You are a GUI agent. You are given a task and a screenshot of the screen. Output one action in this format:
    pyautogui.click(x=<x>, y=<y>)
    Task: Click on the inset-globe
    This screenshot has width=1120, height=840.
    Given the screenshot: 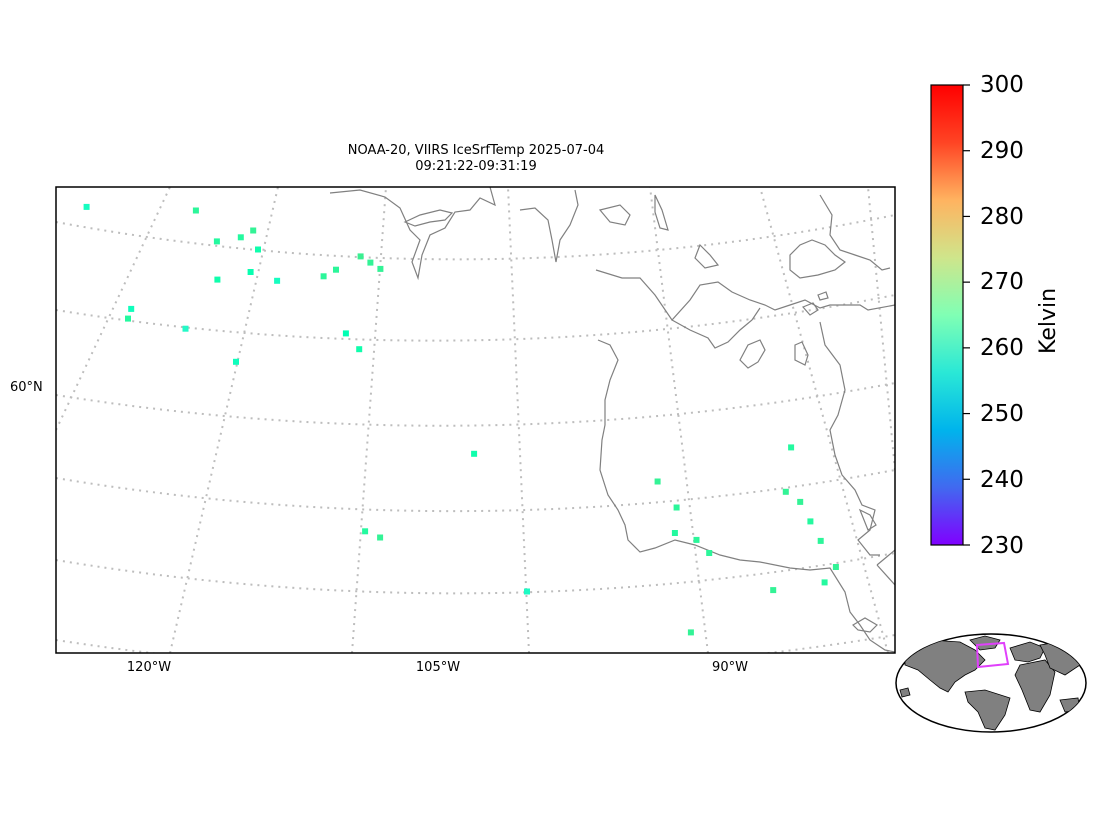 What is the action you would take?
    pyautogui.click(x=991, y=683)
    